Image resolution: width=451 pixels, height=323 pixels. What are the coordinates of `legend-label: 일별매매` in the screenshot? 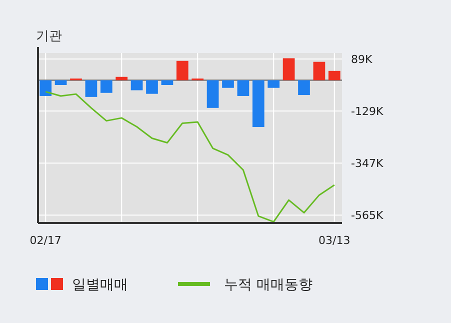 It's located at (100, 285).